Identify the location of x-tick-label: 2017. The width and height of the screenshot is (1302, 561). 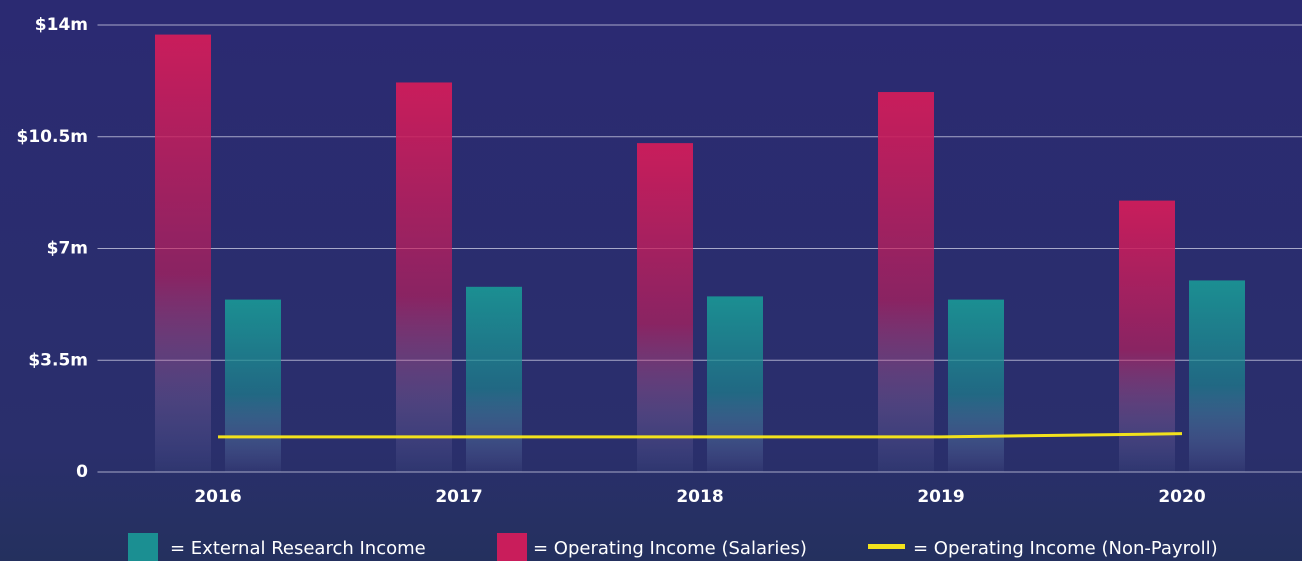
(458, 497).